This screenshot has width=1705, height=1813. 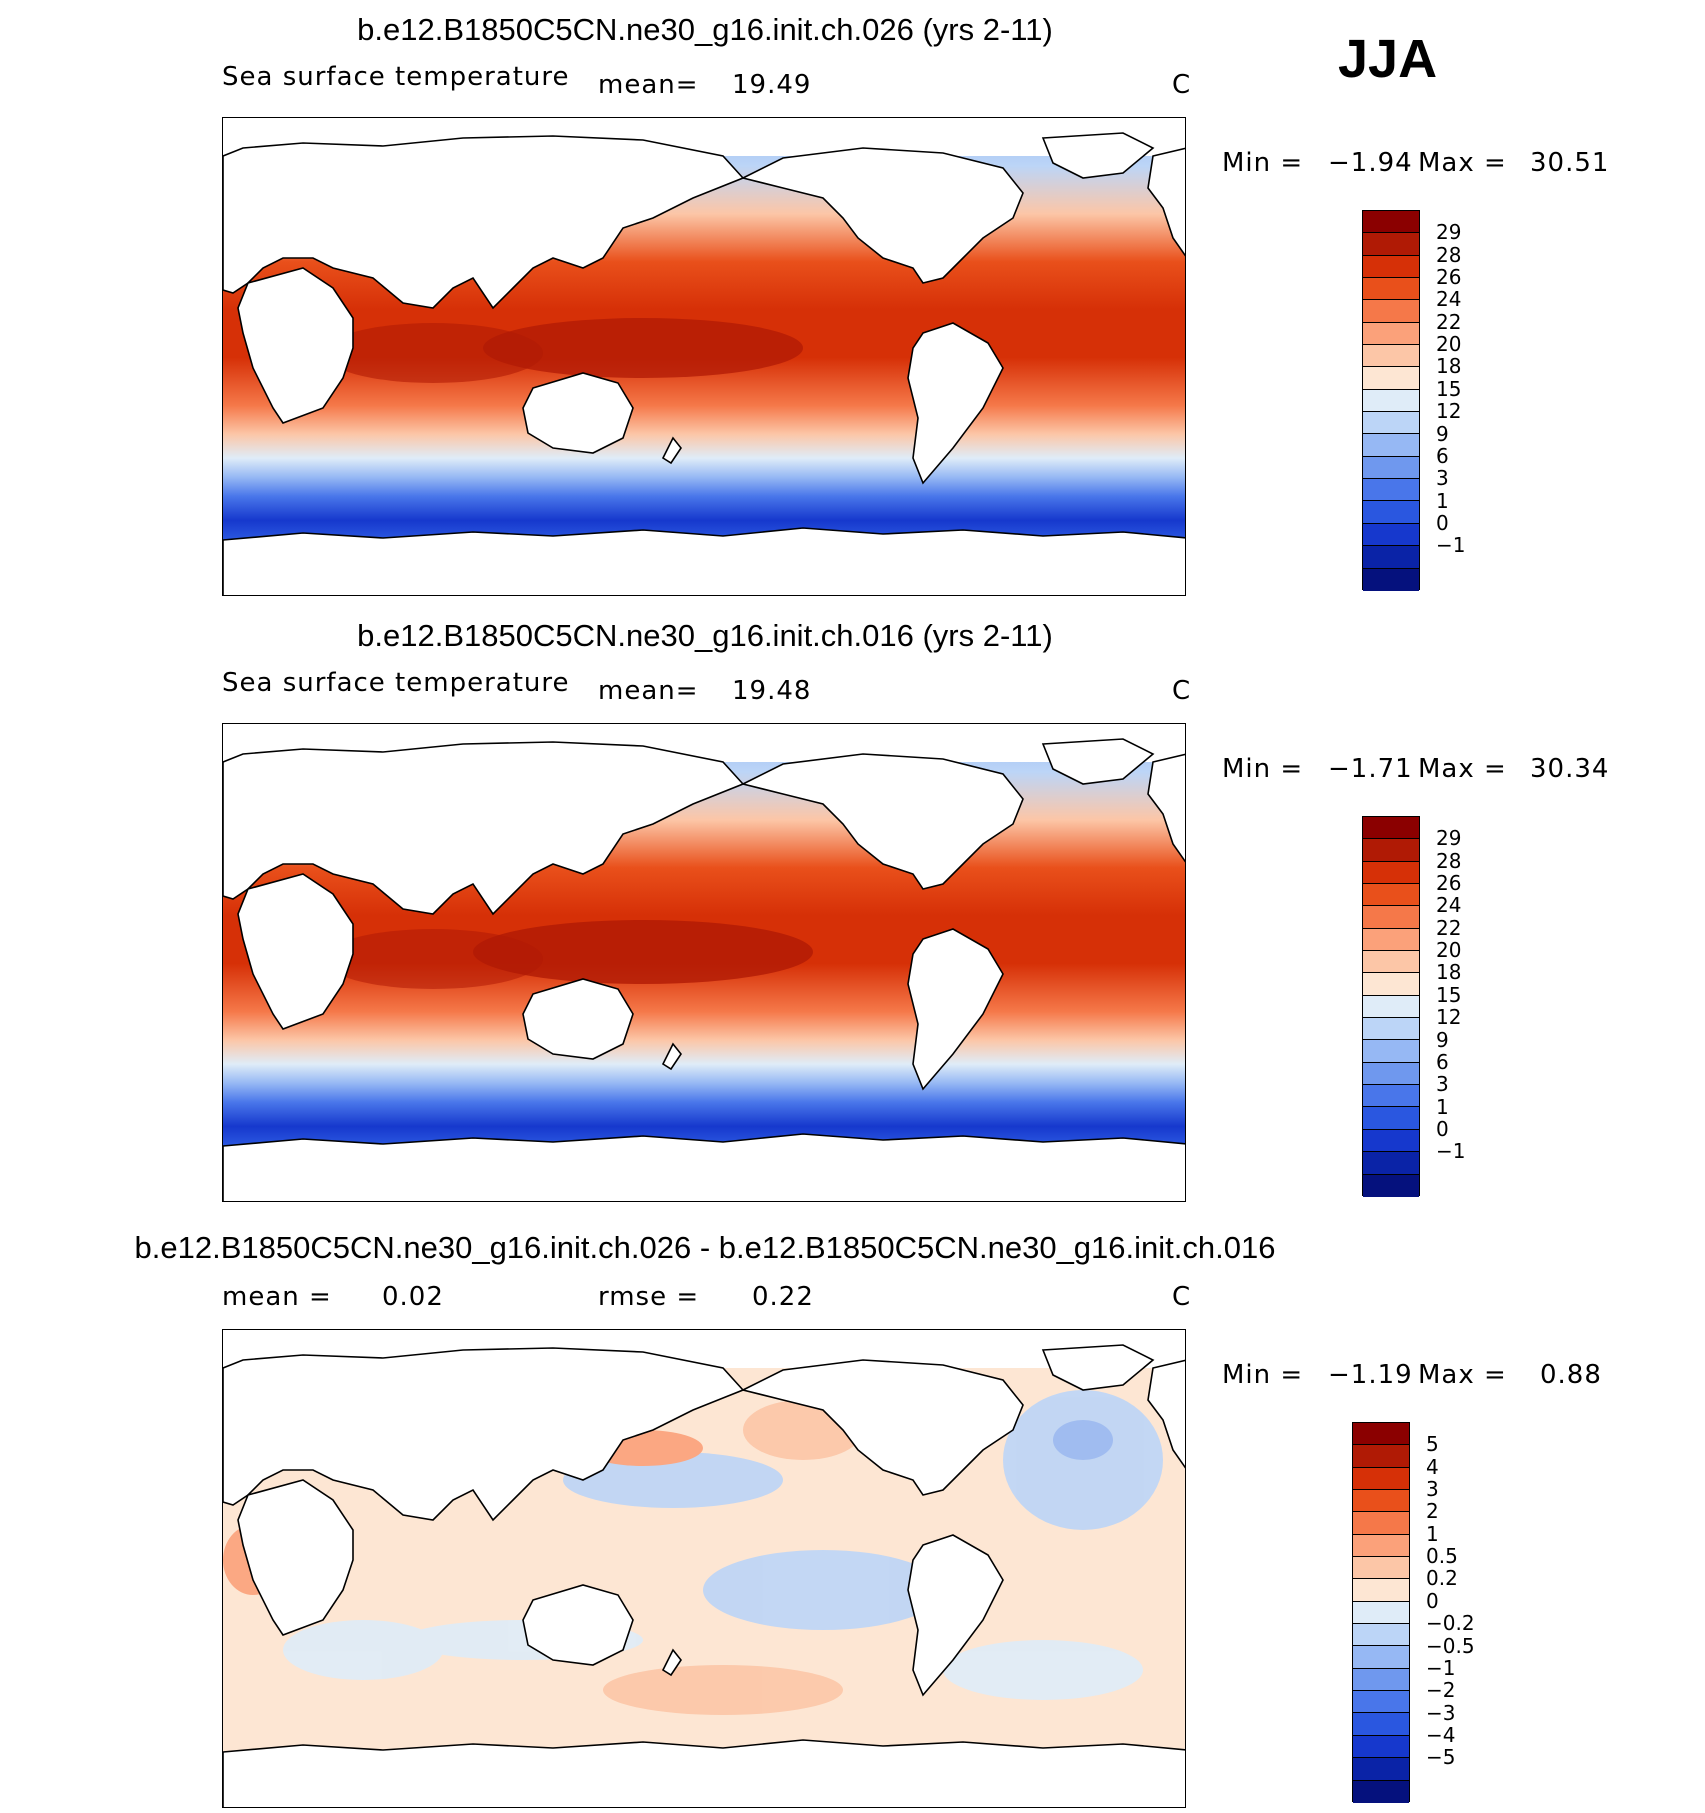 I want to click on panel-1-mean-label: mean=, so click(x=648, y=85).